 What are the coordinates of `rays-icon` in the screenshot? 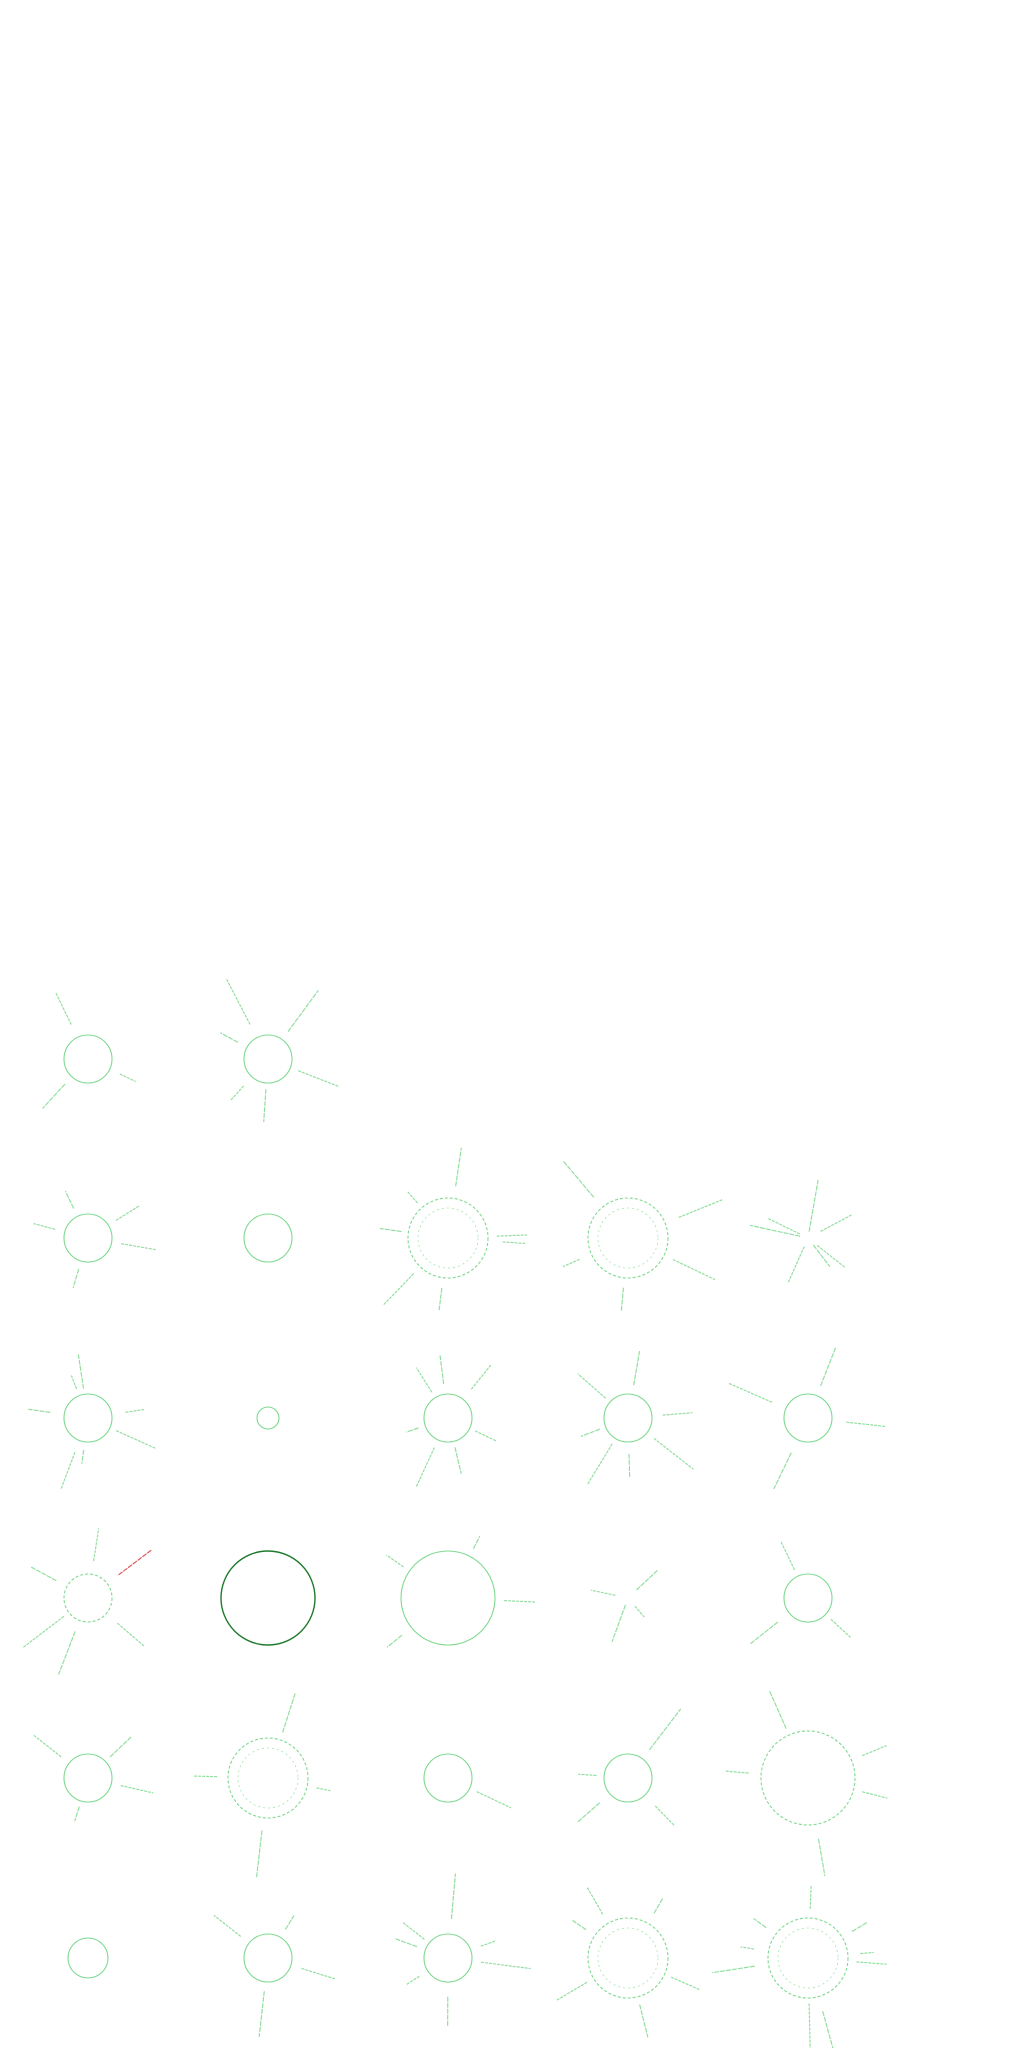 It's located at (624, 1606).